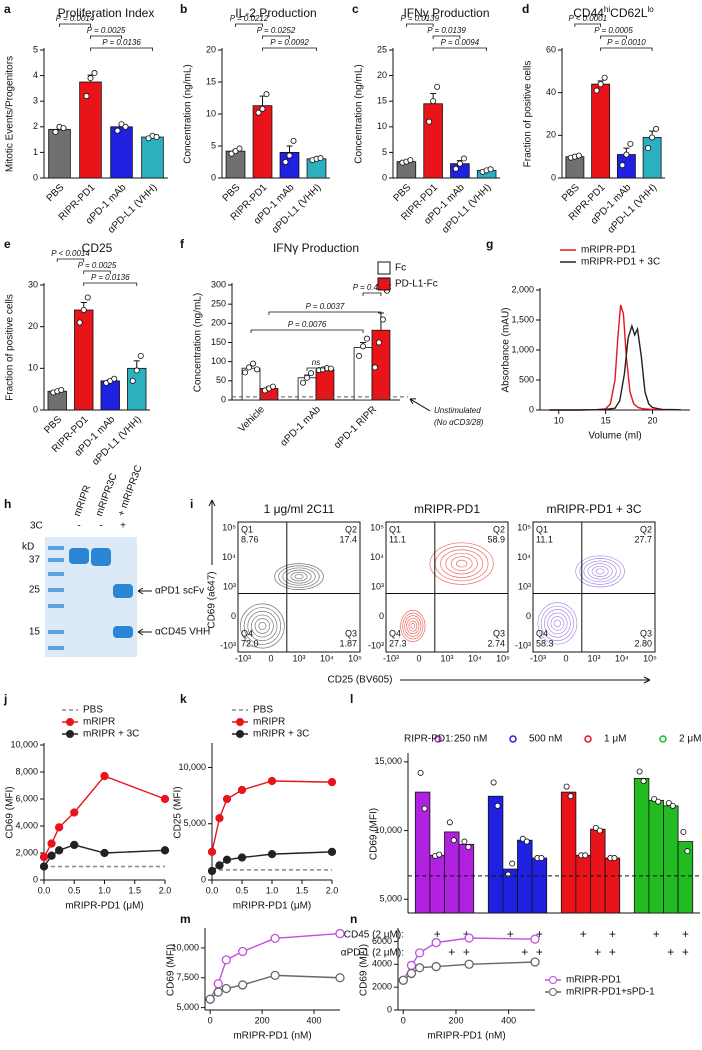 The height and width of the screenshot is (1050, 702). What do you see at coordinates (626, 42) in the screenshot?
I see `p-value: P = 0.0010` at bounding box center [626, 42].